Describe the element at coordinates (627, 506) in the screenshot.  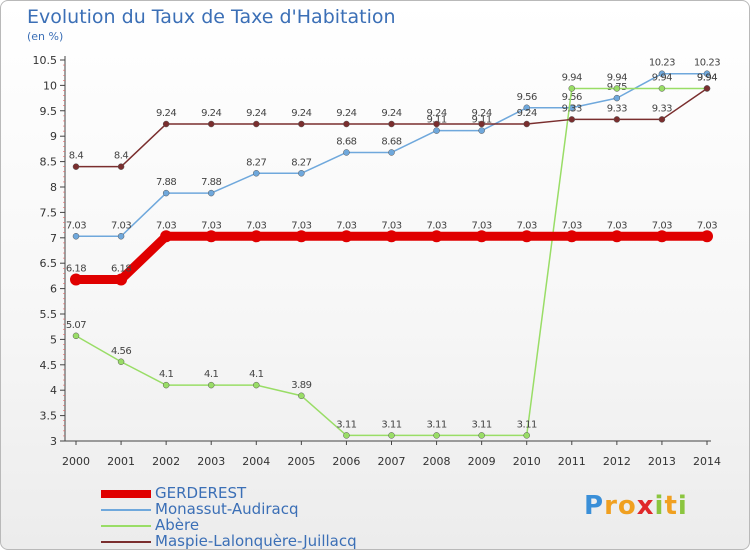
I see `logo-letter: o` at that location.